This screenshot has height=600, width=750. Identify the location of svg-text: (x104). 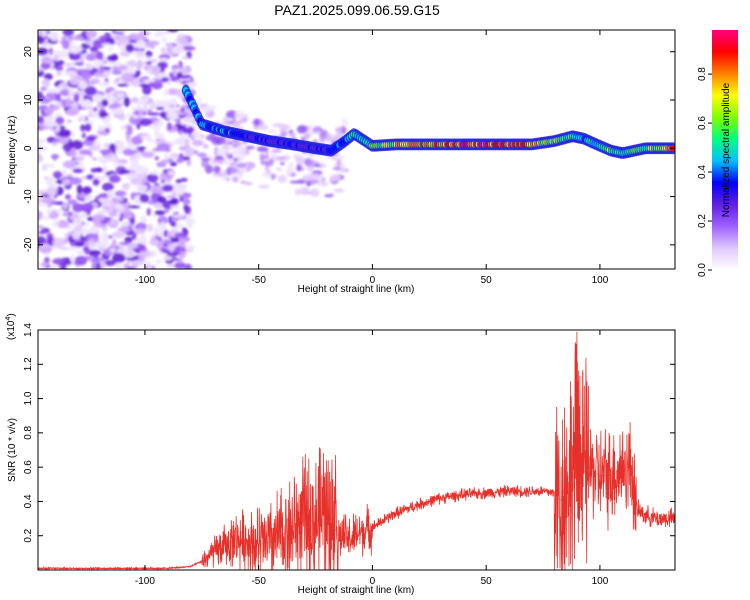
(11, 326).